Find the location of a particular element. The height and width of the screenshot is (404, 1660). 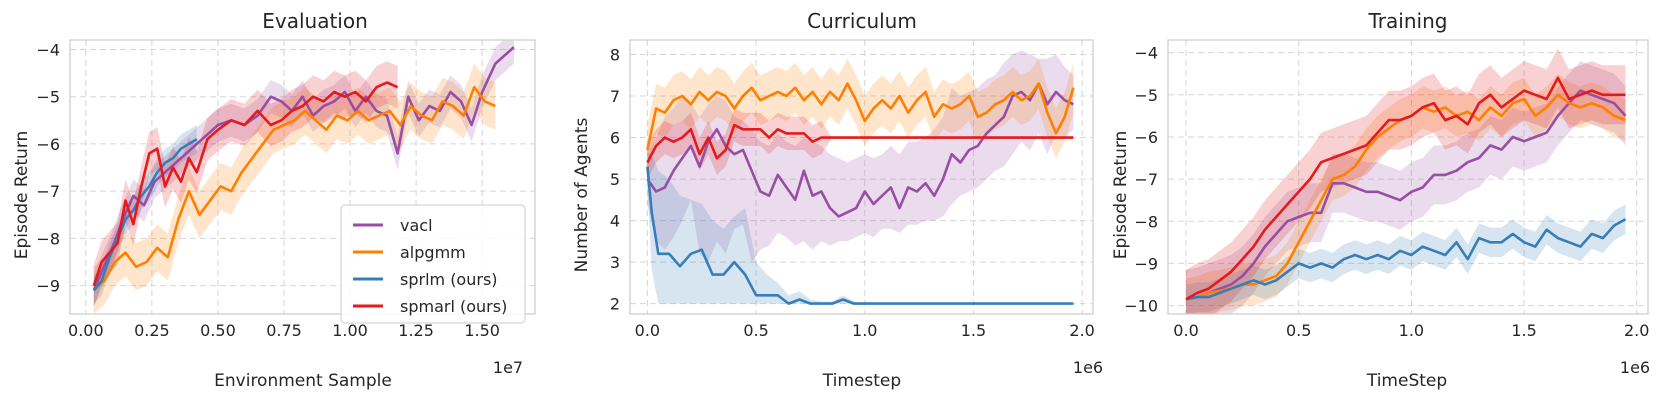

y-tick-label: 5 is located at coordinates (615, 179).